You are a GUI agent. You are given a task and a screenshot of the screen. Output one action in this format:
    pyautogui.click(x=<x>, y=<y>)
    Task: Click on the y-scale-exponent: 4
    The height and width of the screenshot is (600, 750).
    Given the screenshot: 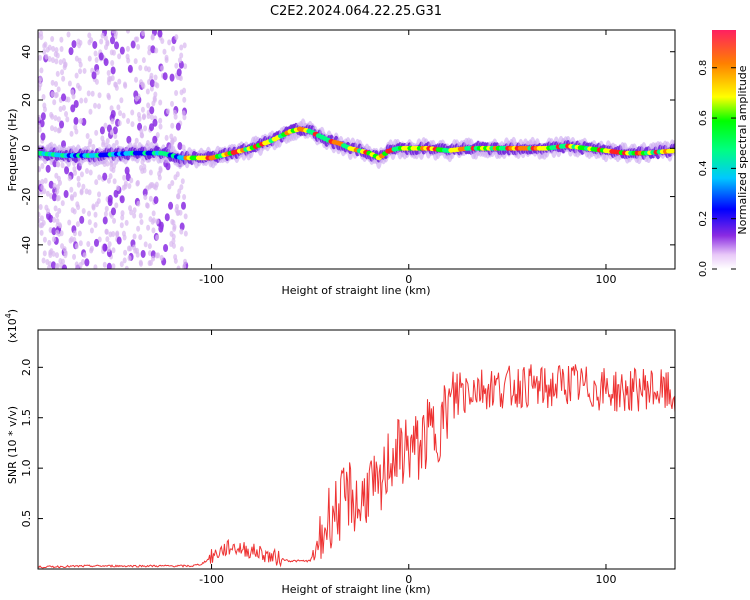 What is the action you would take?
    pyautogui.click(x=8, y=315)
    